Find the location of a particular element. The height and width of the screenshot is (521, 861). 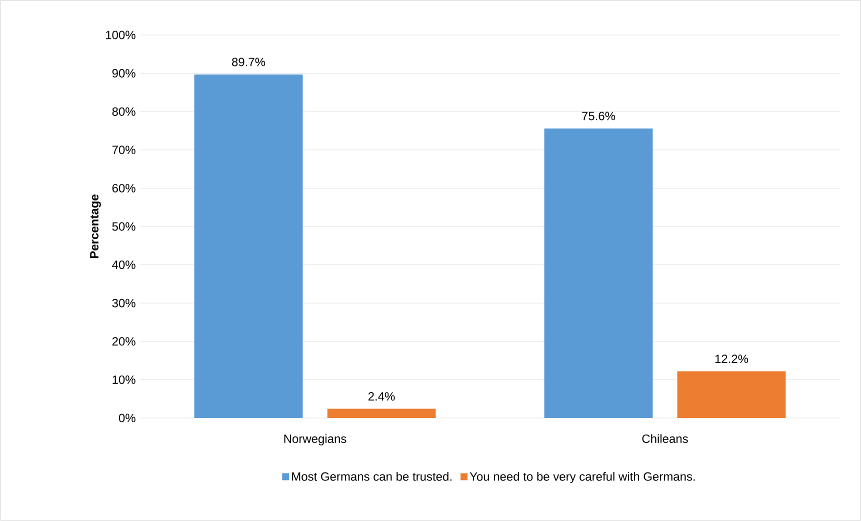

y-axis-title: Percentage is located at coordinates (95, 226).